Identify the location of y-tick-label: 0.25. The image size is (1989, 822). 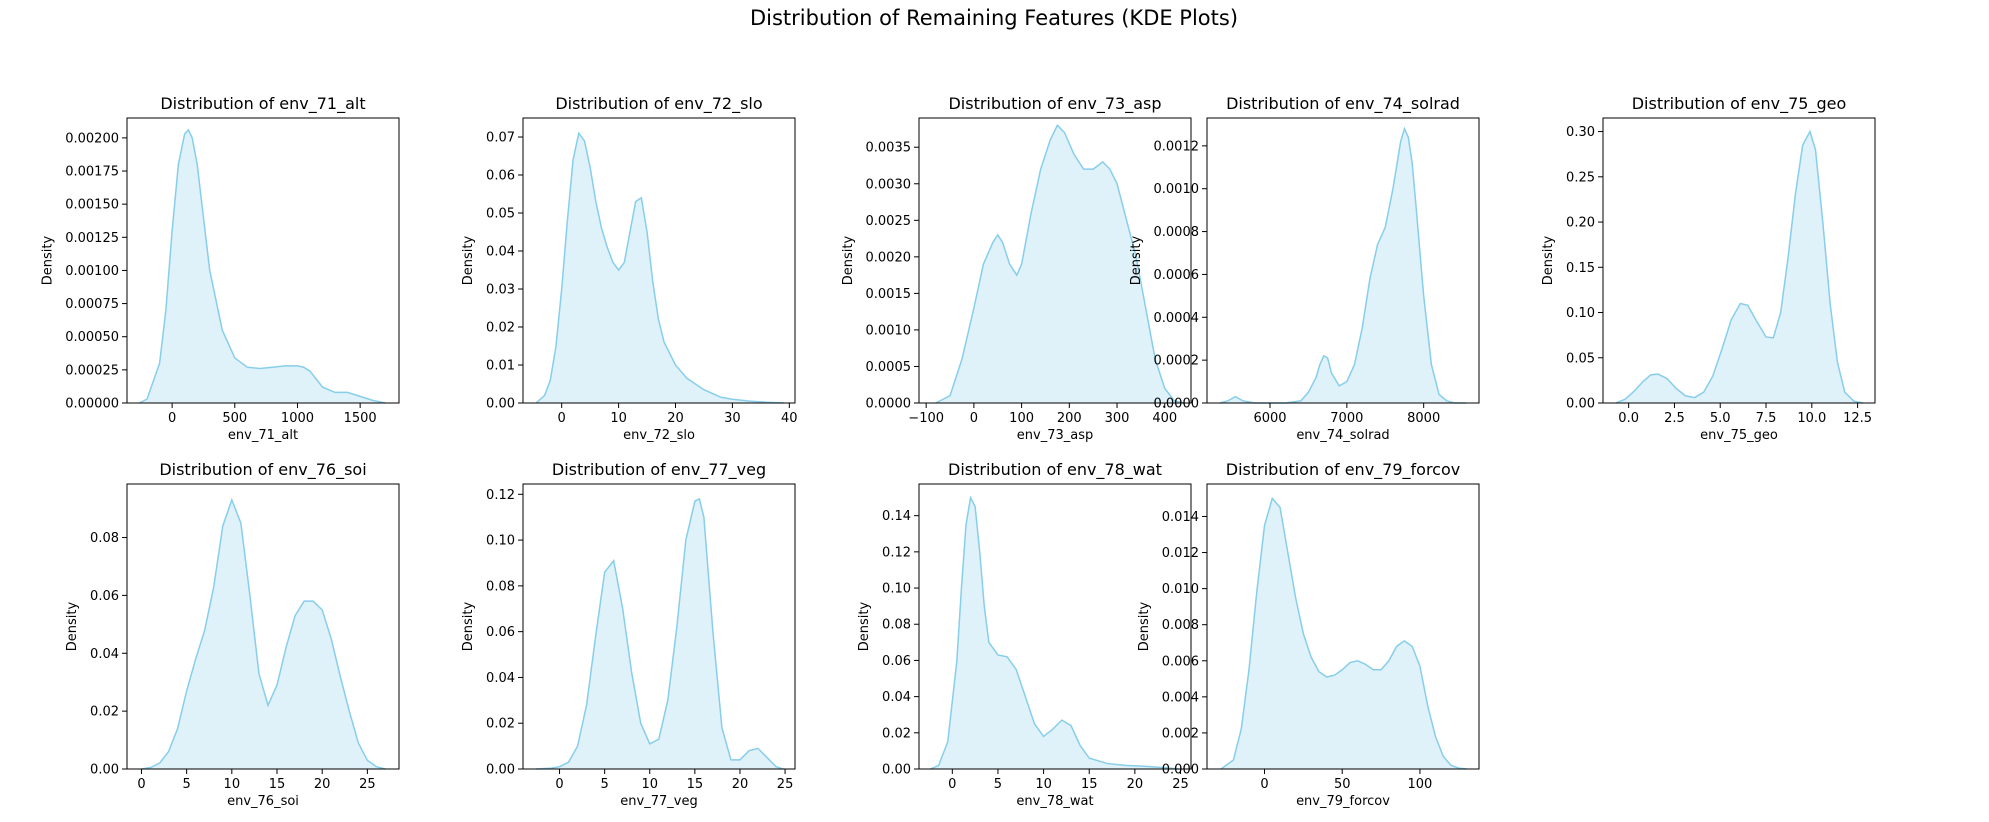
(1580, 177).